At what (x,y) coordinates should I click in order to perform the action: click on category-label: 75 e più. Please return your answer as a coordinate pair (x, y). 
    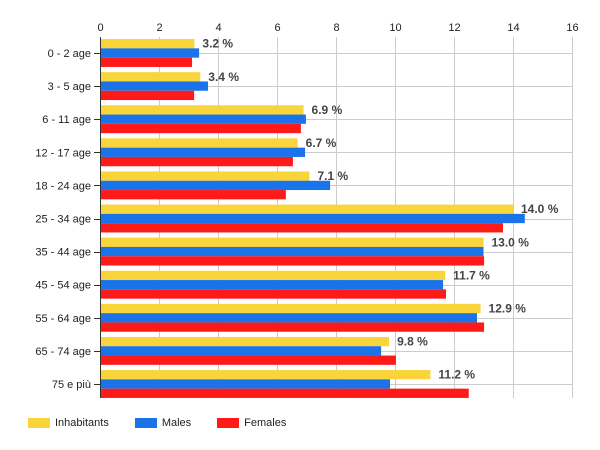
    Looking at the image, I should click on (71, 385).